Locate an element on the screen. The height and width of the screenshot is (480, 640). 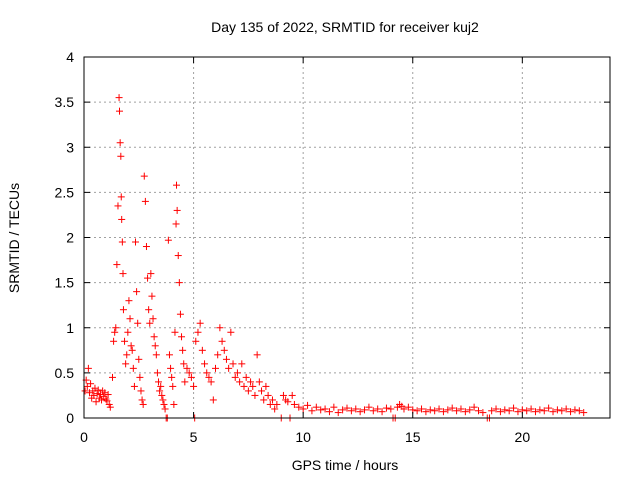
x-tick-label: 5 is located at coordinates (194, 437).